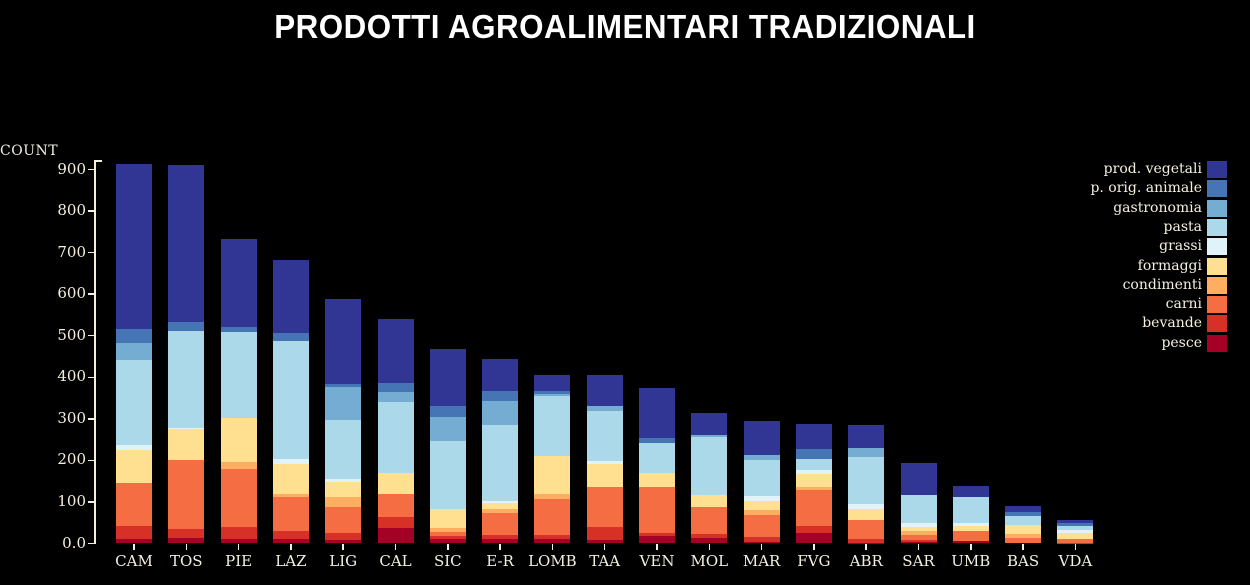 The height and width of the screenshot is (585, 1250). What do you see at coordinates (500, 451) in the screenshot?
I see `bar-E-R` at bounding box center [500, 451].